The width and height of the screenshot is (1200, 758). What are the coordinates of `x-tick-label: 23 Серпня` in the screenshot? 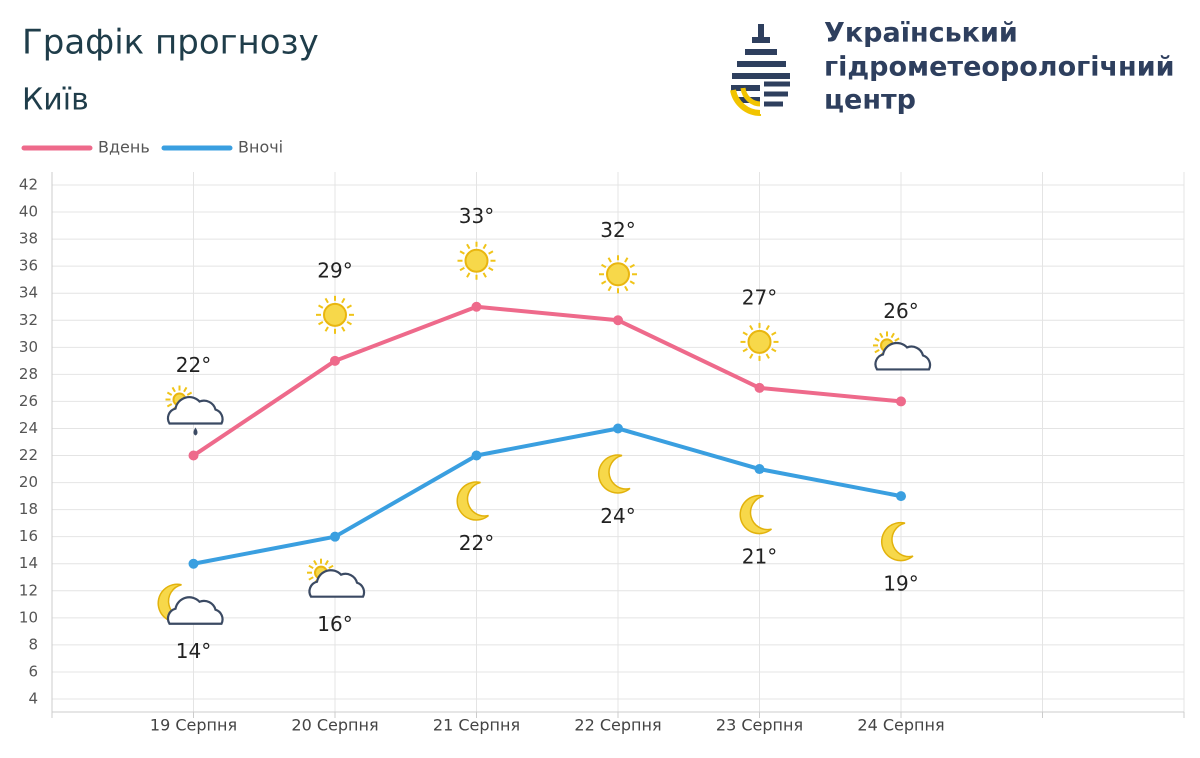 It's located at (759, 725).